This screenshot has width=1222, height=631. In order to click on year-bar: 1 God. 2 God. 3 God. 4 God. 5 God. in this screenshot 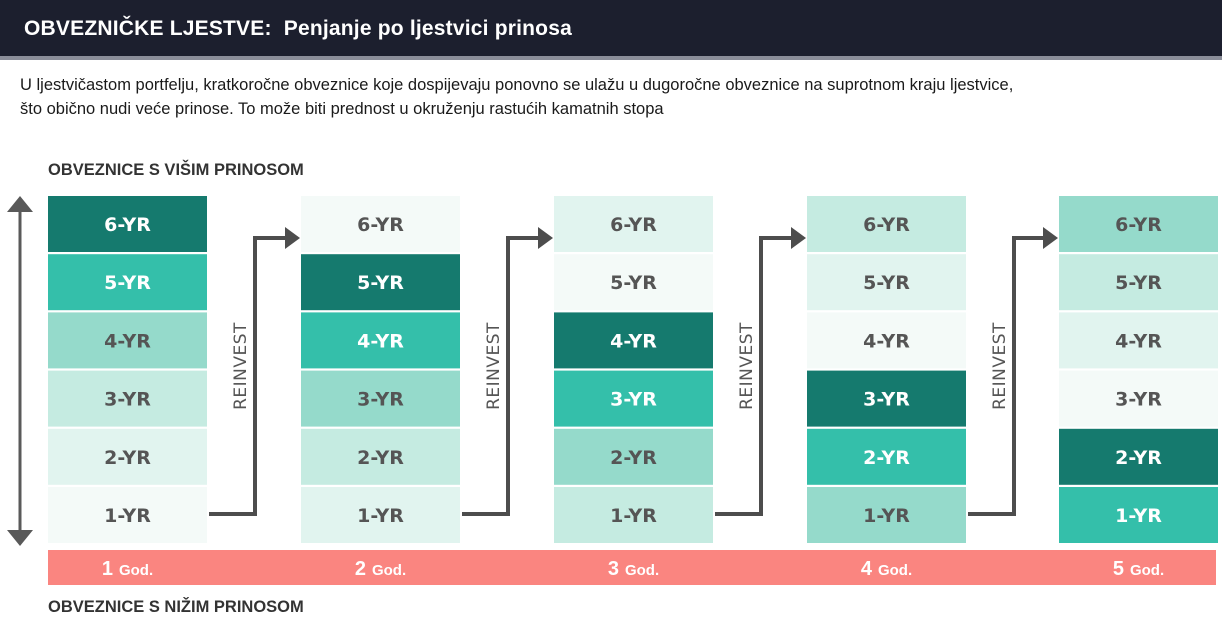, I will do `click(632, 567)`.